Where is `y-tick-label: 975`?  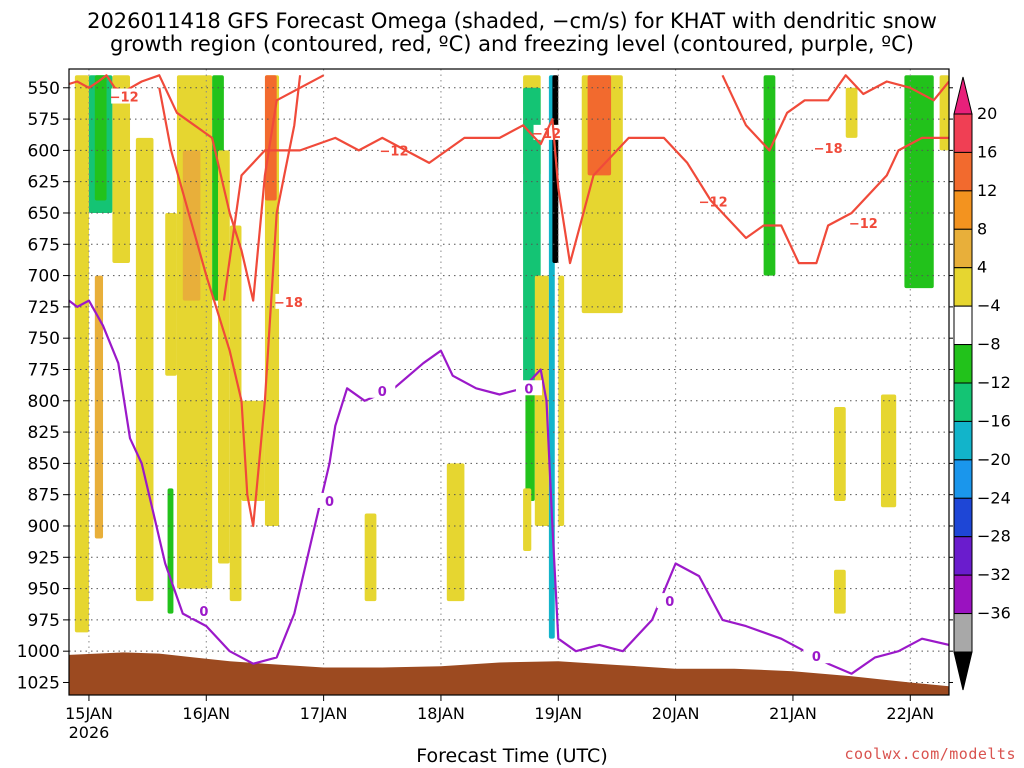 y-tick-label: 975 is located at coordinates (44, 621).